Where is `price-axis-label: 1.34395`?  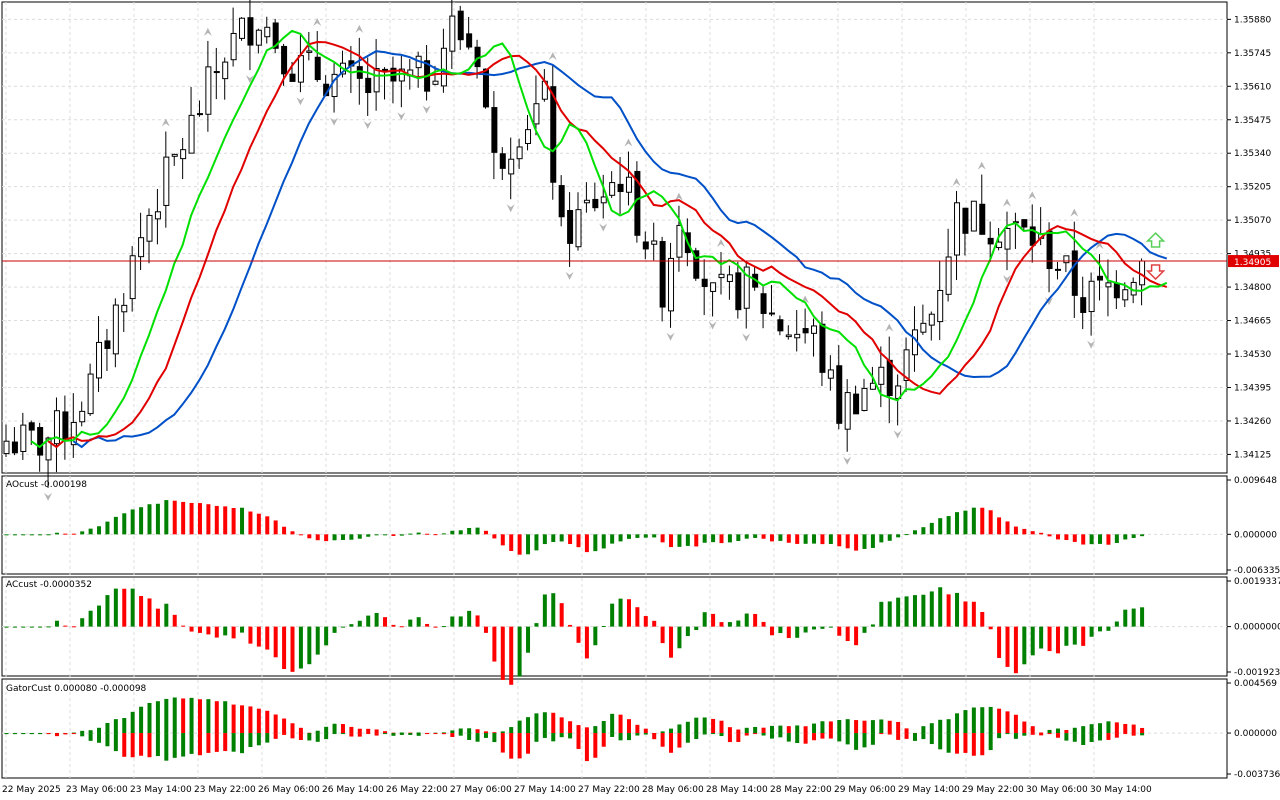
price-axis-label: 1.34395 is located at coordinates (1252, 388).